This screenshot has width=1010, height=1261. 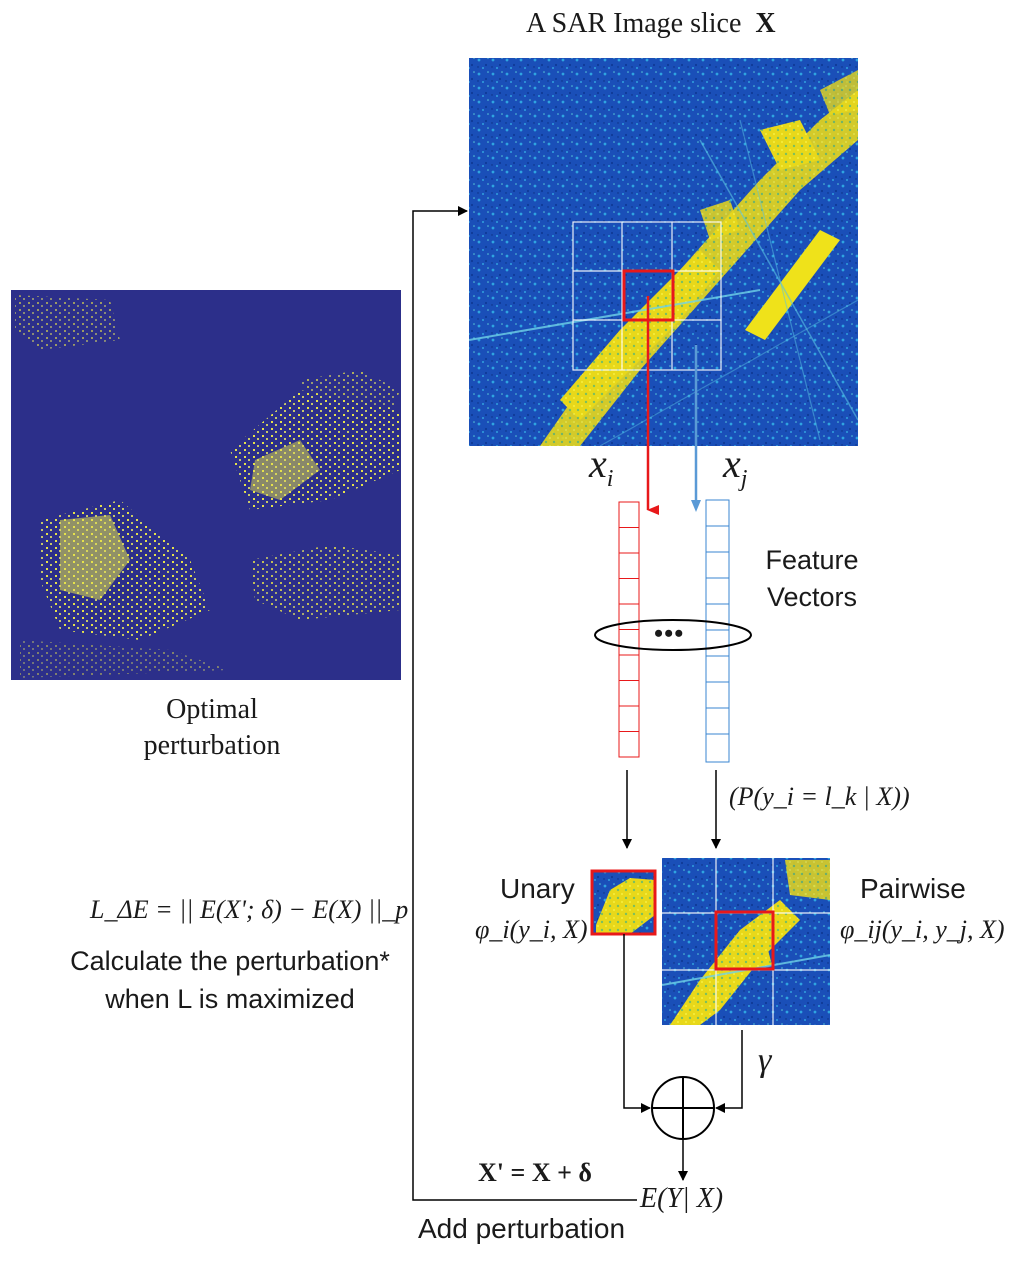 What do you see at coordinates (249, 909) in the screenshot?
I see `loss-formula: L_ΔE = || E(X'; δ) − E(X) ||_p` at bounding box center [249, 909].